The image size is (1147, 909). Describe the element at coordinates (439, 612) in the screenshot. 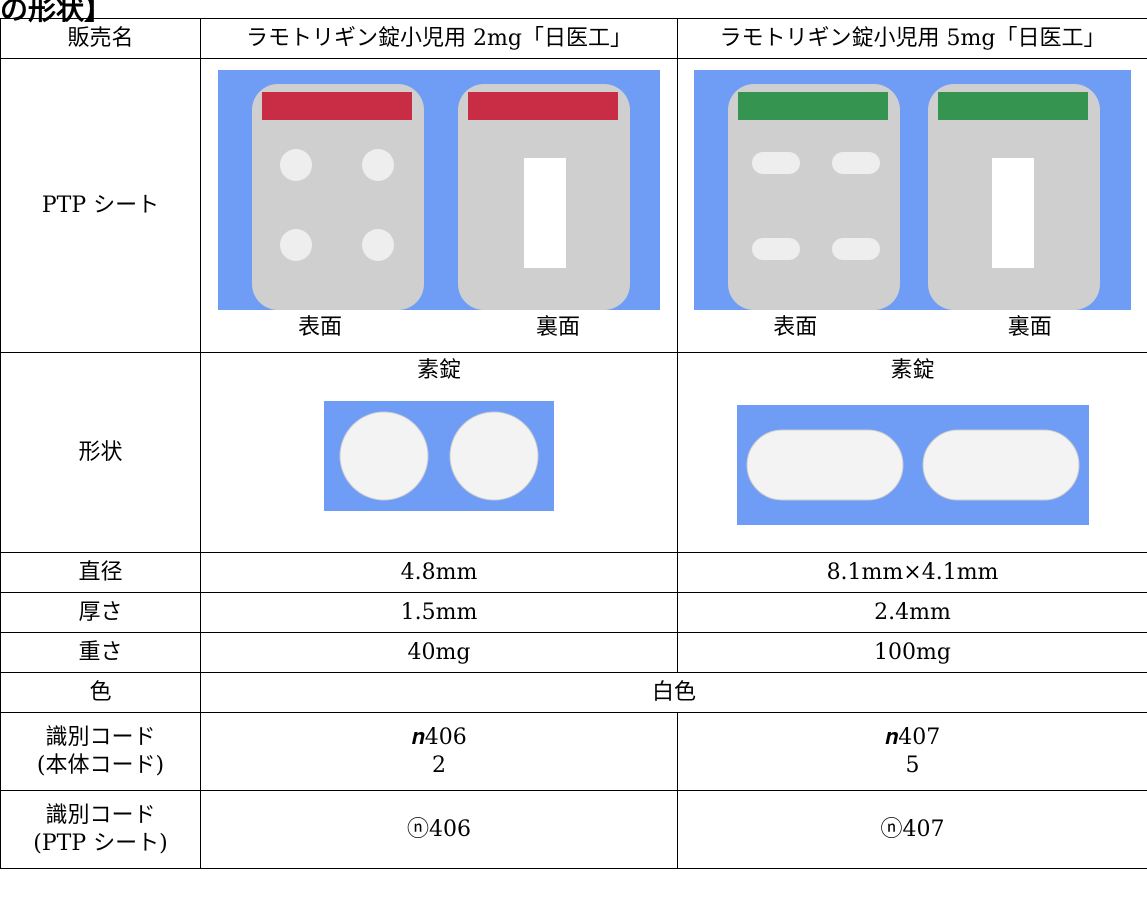

I see `value-cell: 1.5mm` at that location.